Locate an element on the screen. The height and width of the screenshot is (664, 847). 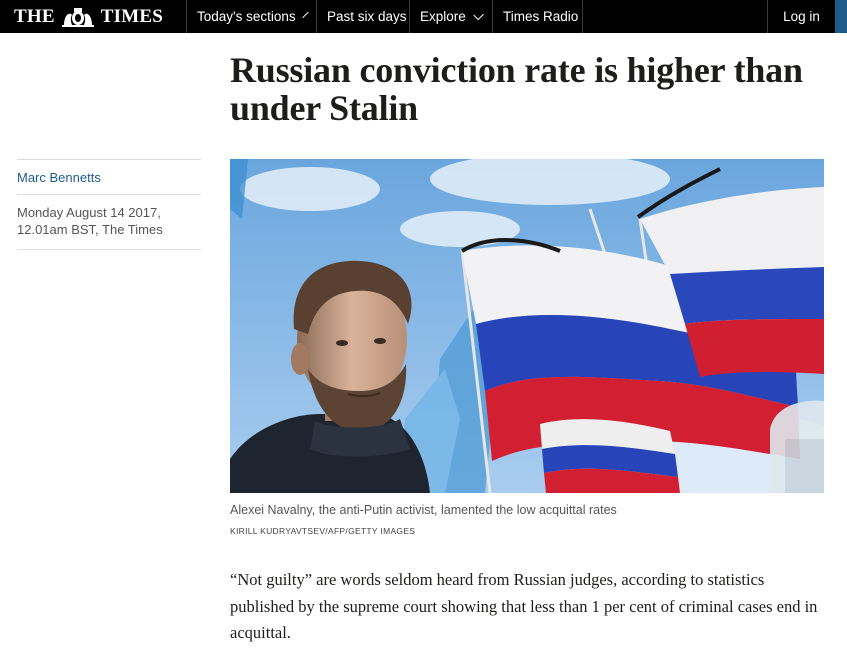
login-label: Log in is located at coordinates (801, 16).